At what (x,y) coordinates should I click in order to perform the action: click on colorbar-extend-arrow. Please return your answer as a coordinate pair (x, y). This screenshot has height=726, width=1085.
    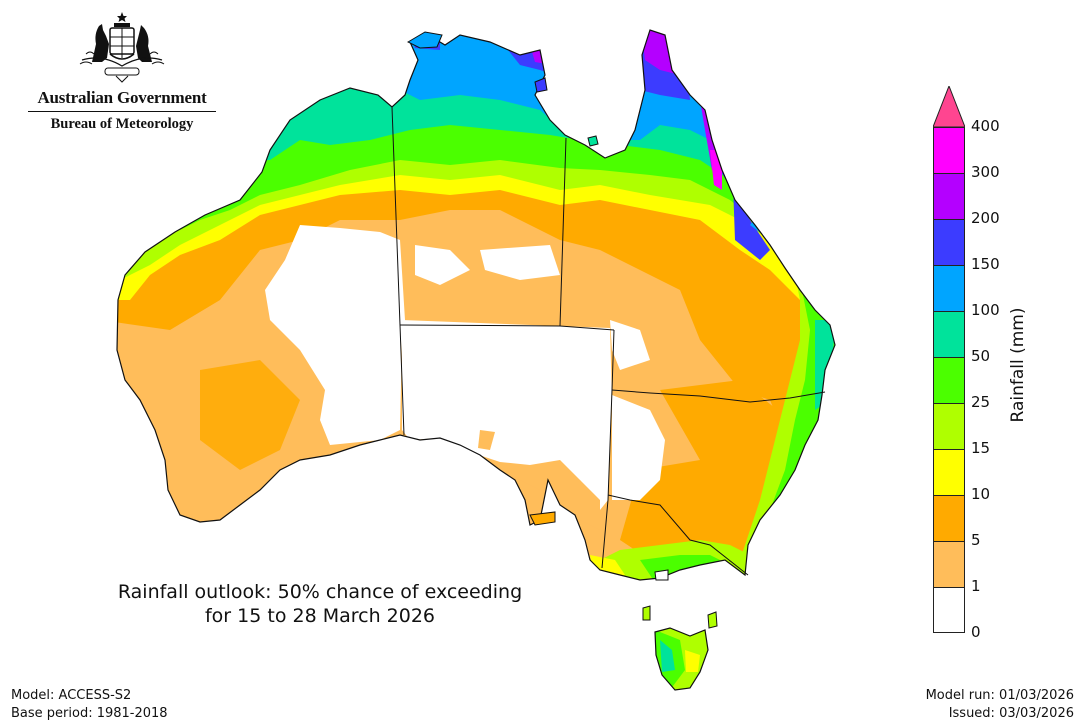
    Looking at the image, I should click on (949, 106).